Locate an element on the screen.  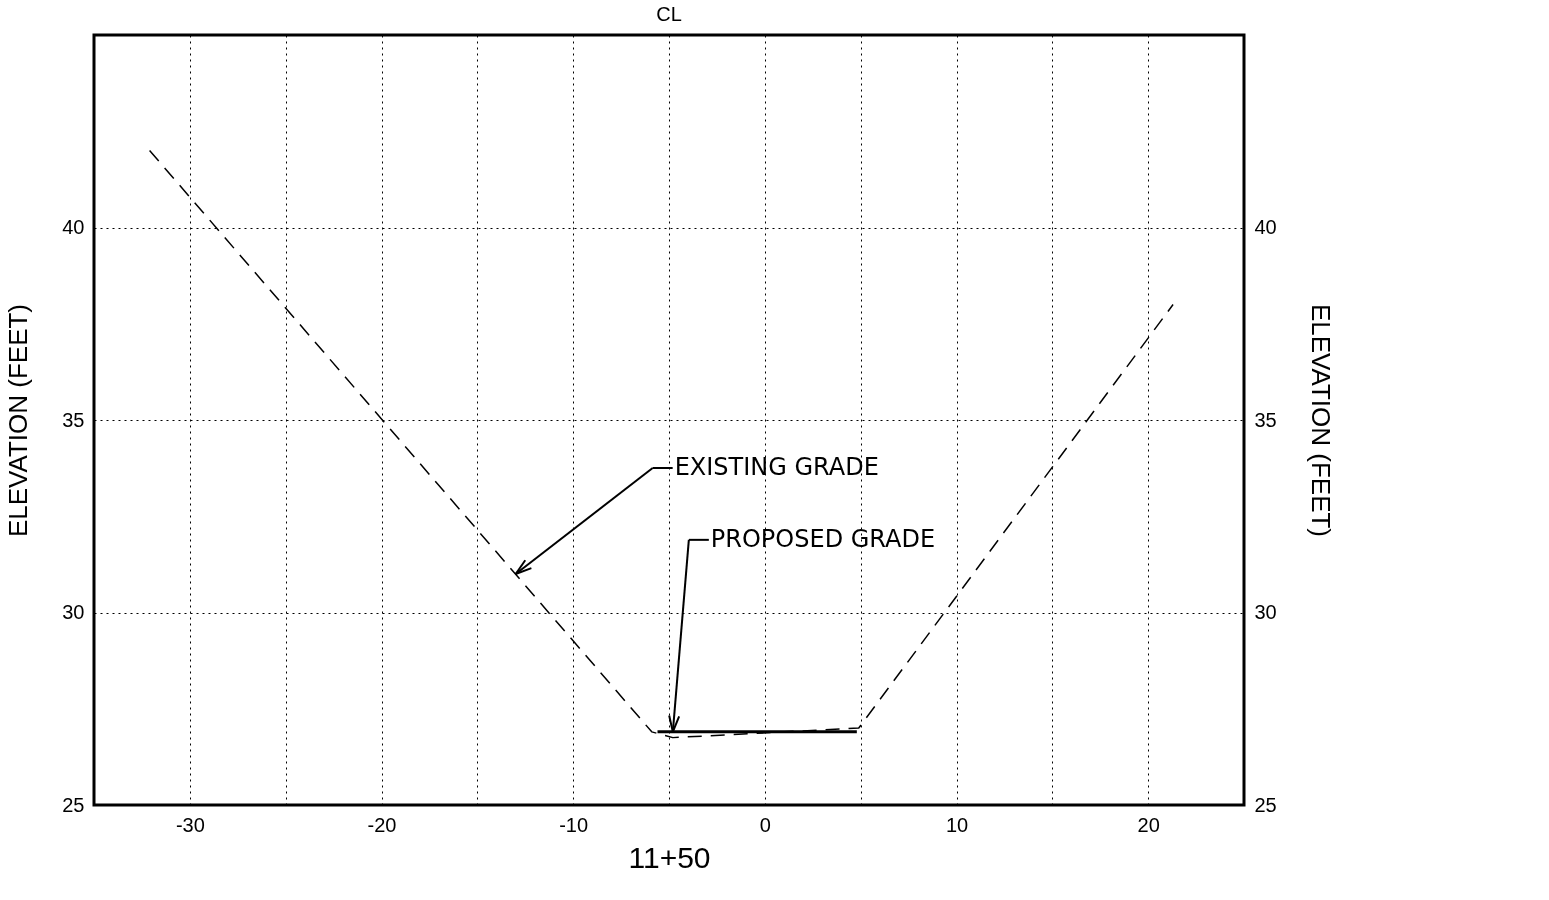
y-tick-label: 35 is located at coordinates (73, 419).